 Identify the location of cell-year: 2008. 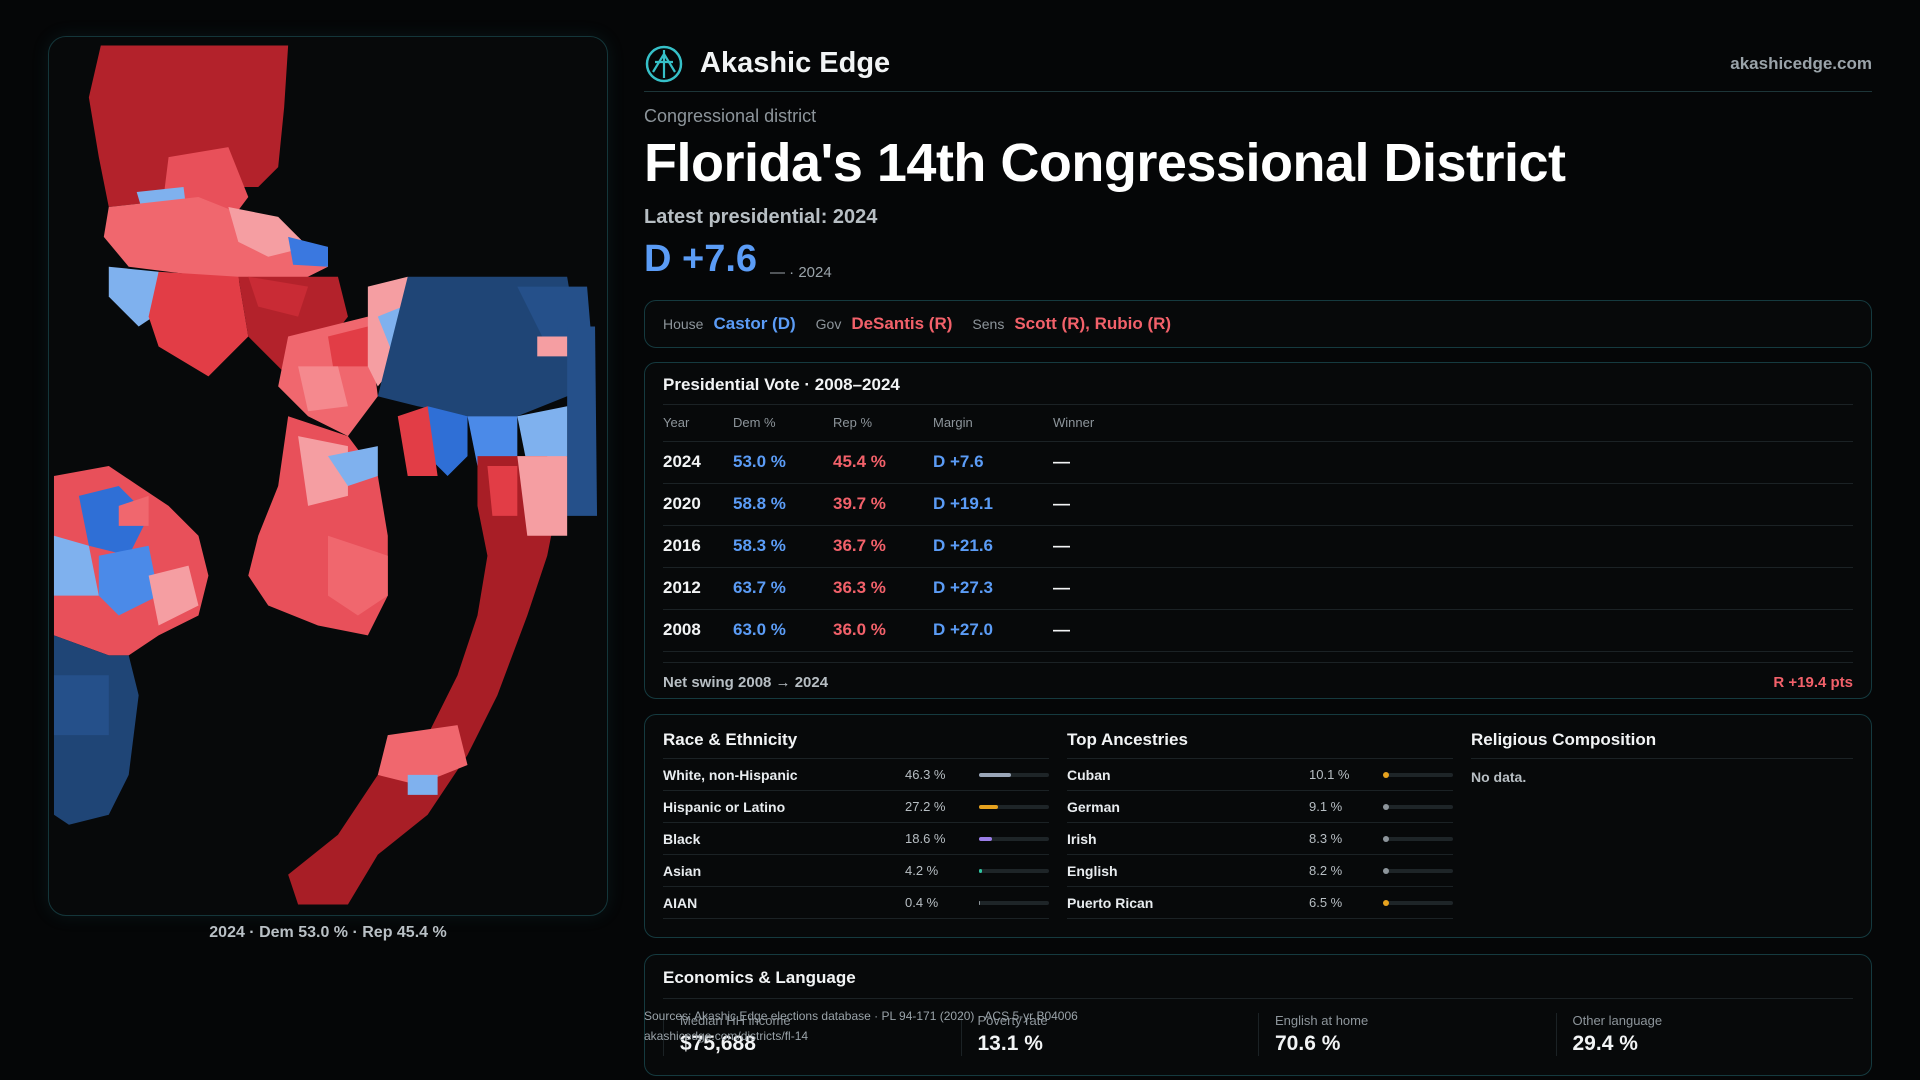
(698, 630).